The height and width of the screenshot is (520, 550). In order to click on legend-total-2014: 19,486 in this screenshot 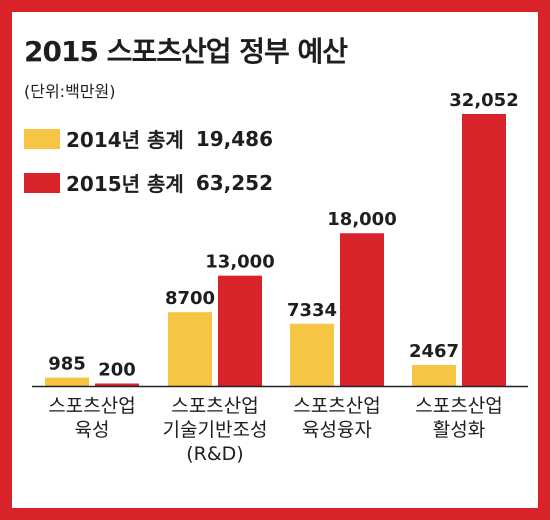, I will do `click(234, 138)`.